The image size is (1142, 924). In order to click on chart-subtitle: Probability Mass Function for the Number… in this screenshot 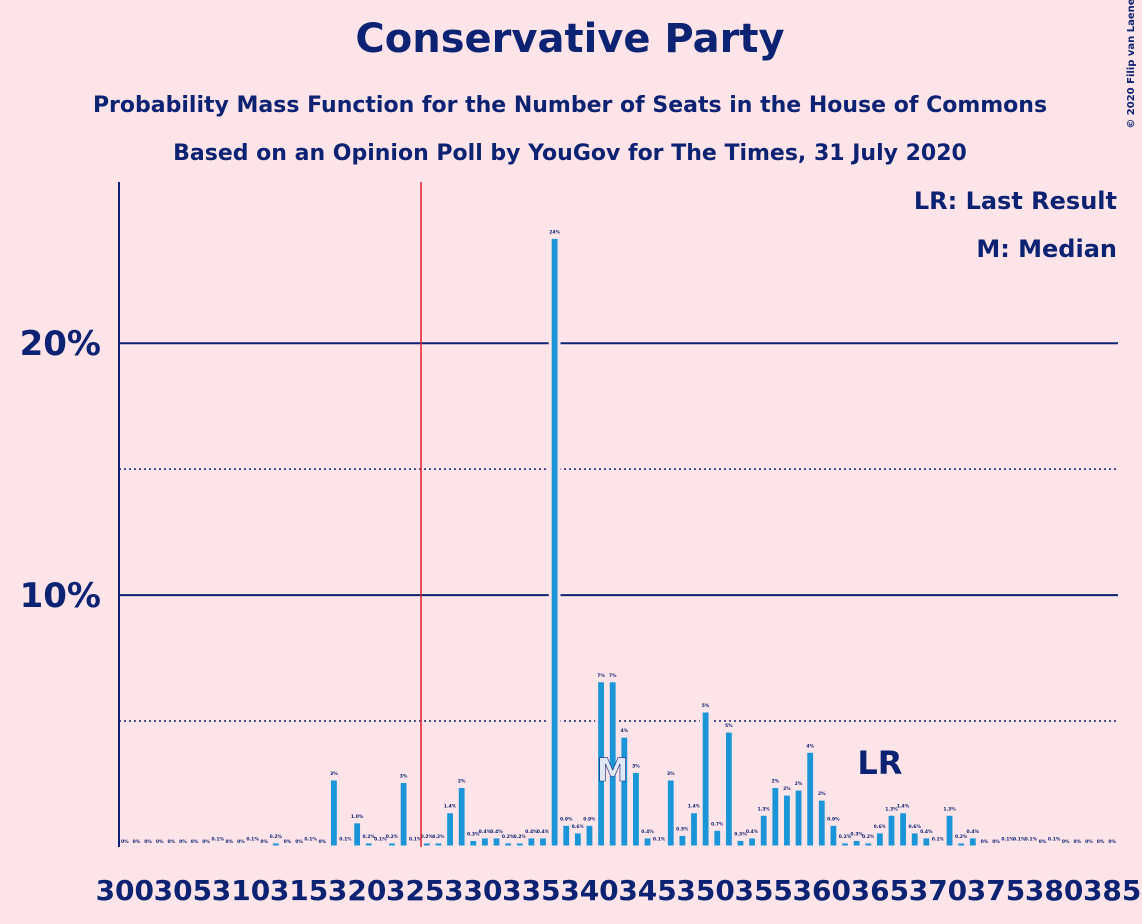, I will do `click(570, 105)`.